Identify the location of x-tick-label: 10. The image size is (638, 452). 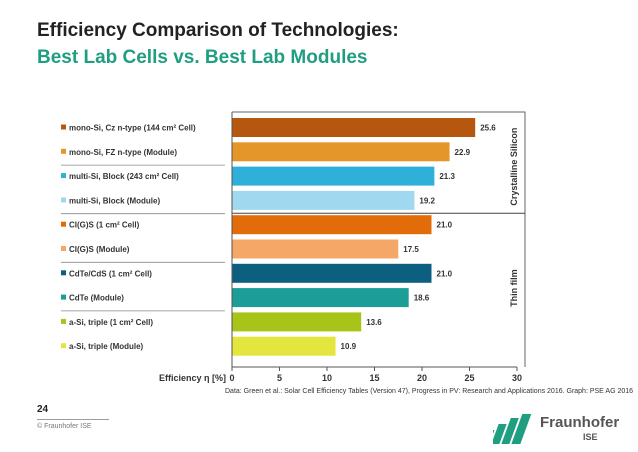
(327, 378).